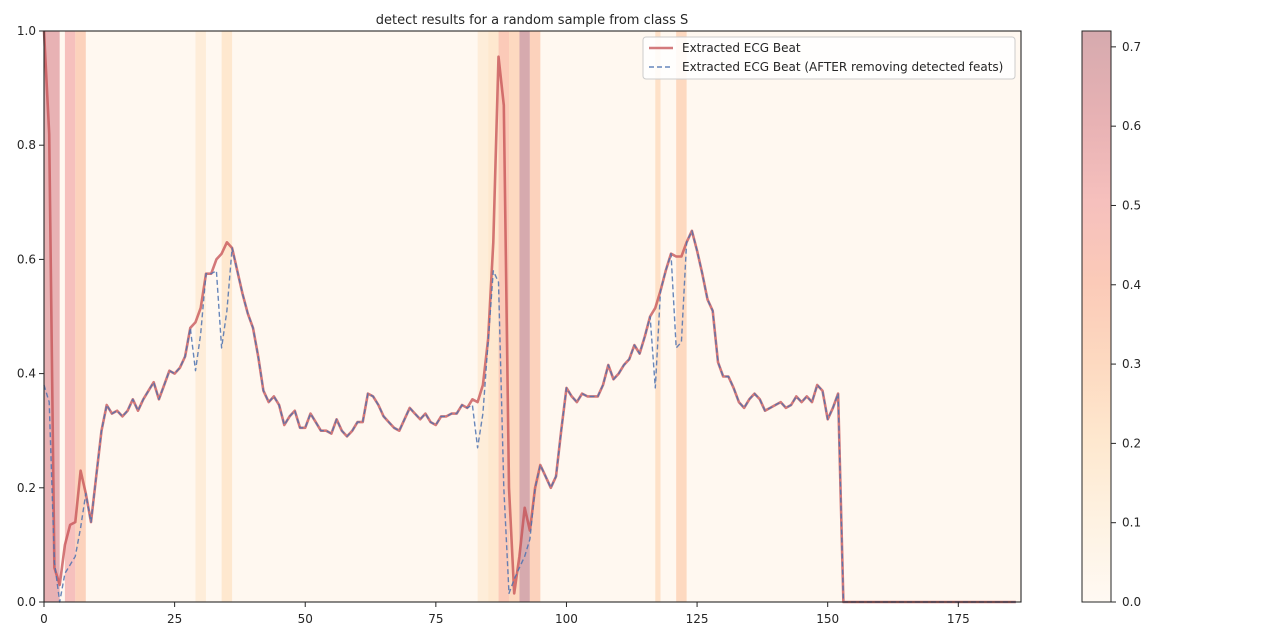 The width and height of the screenshot is (1280, 640). I want to click on colorbar-tick-label: 0.1, so click(1131, 523).